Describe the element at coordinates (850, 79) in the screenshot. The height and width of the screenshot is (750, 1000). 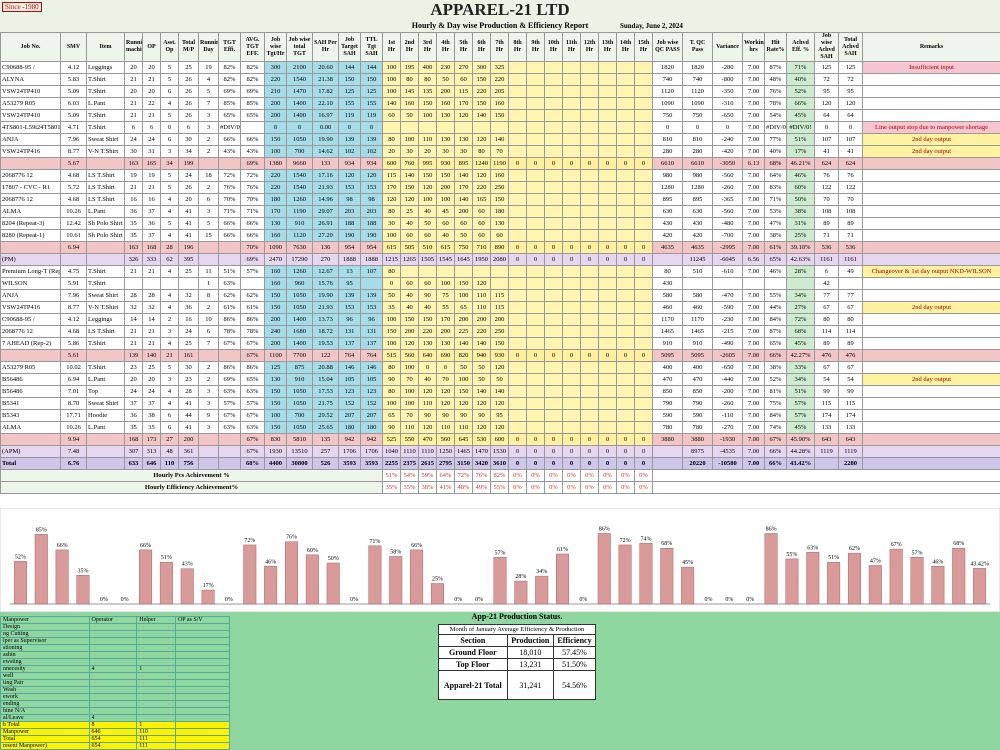
I see `table-cell: 72` at that location.